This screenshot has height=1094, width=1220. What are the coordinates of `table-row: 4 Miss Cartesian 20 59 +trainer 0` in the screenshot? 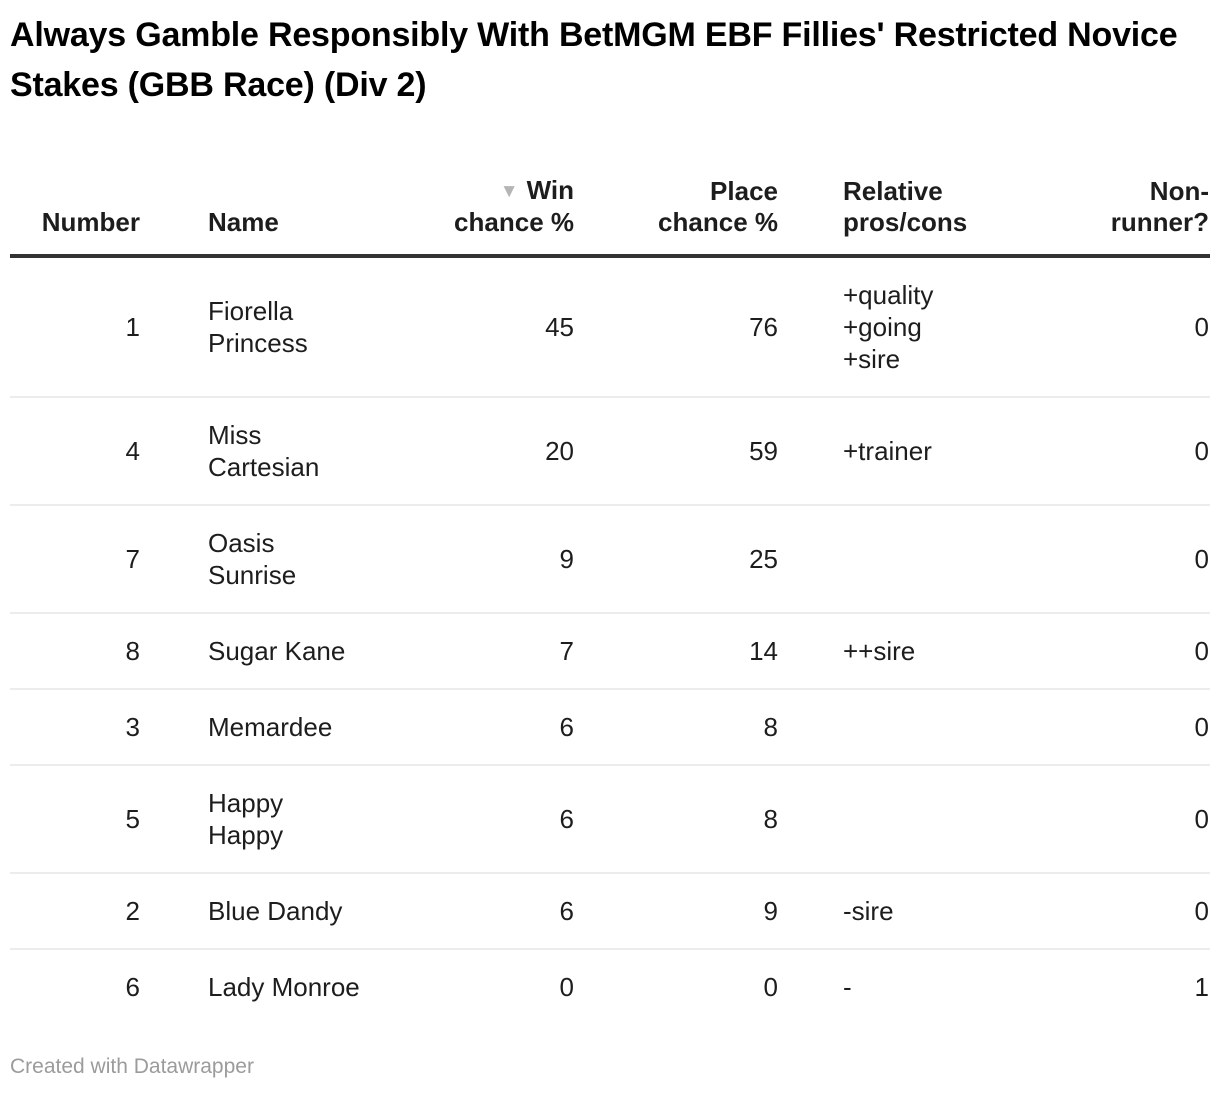 It's located at (610, 451).